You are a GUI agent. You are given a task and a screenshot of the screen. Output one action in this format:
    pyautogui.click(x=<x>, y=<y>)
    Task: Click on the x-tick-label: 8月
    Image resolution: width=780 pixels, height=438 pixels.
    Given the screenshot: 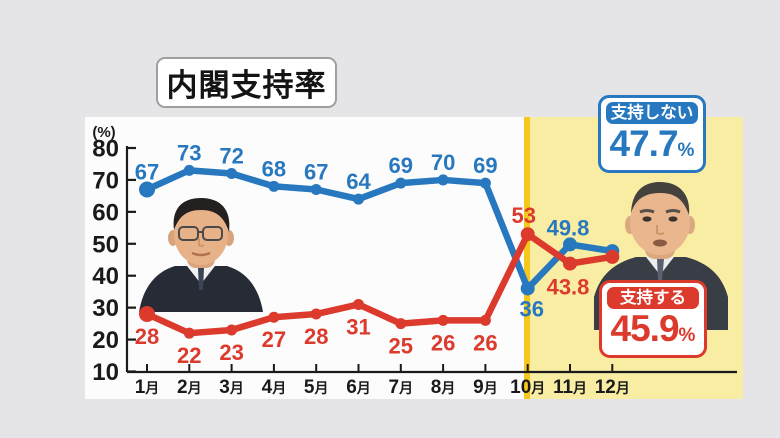 What is the action you would take?
    pyautogui.click(x=443, y=387)
    